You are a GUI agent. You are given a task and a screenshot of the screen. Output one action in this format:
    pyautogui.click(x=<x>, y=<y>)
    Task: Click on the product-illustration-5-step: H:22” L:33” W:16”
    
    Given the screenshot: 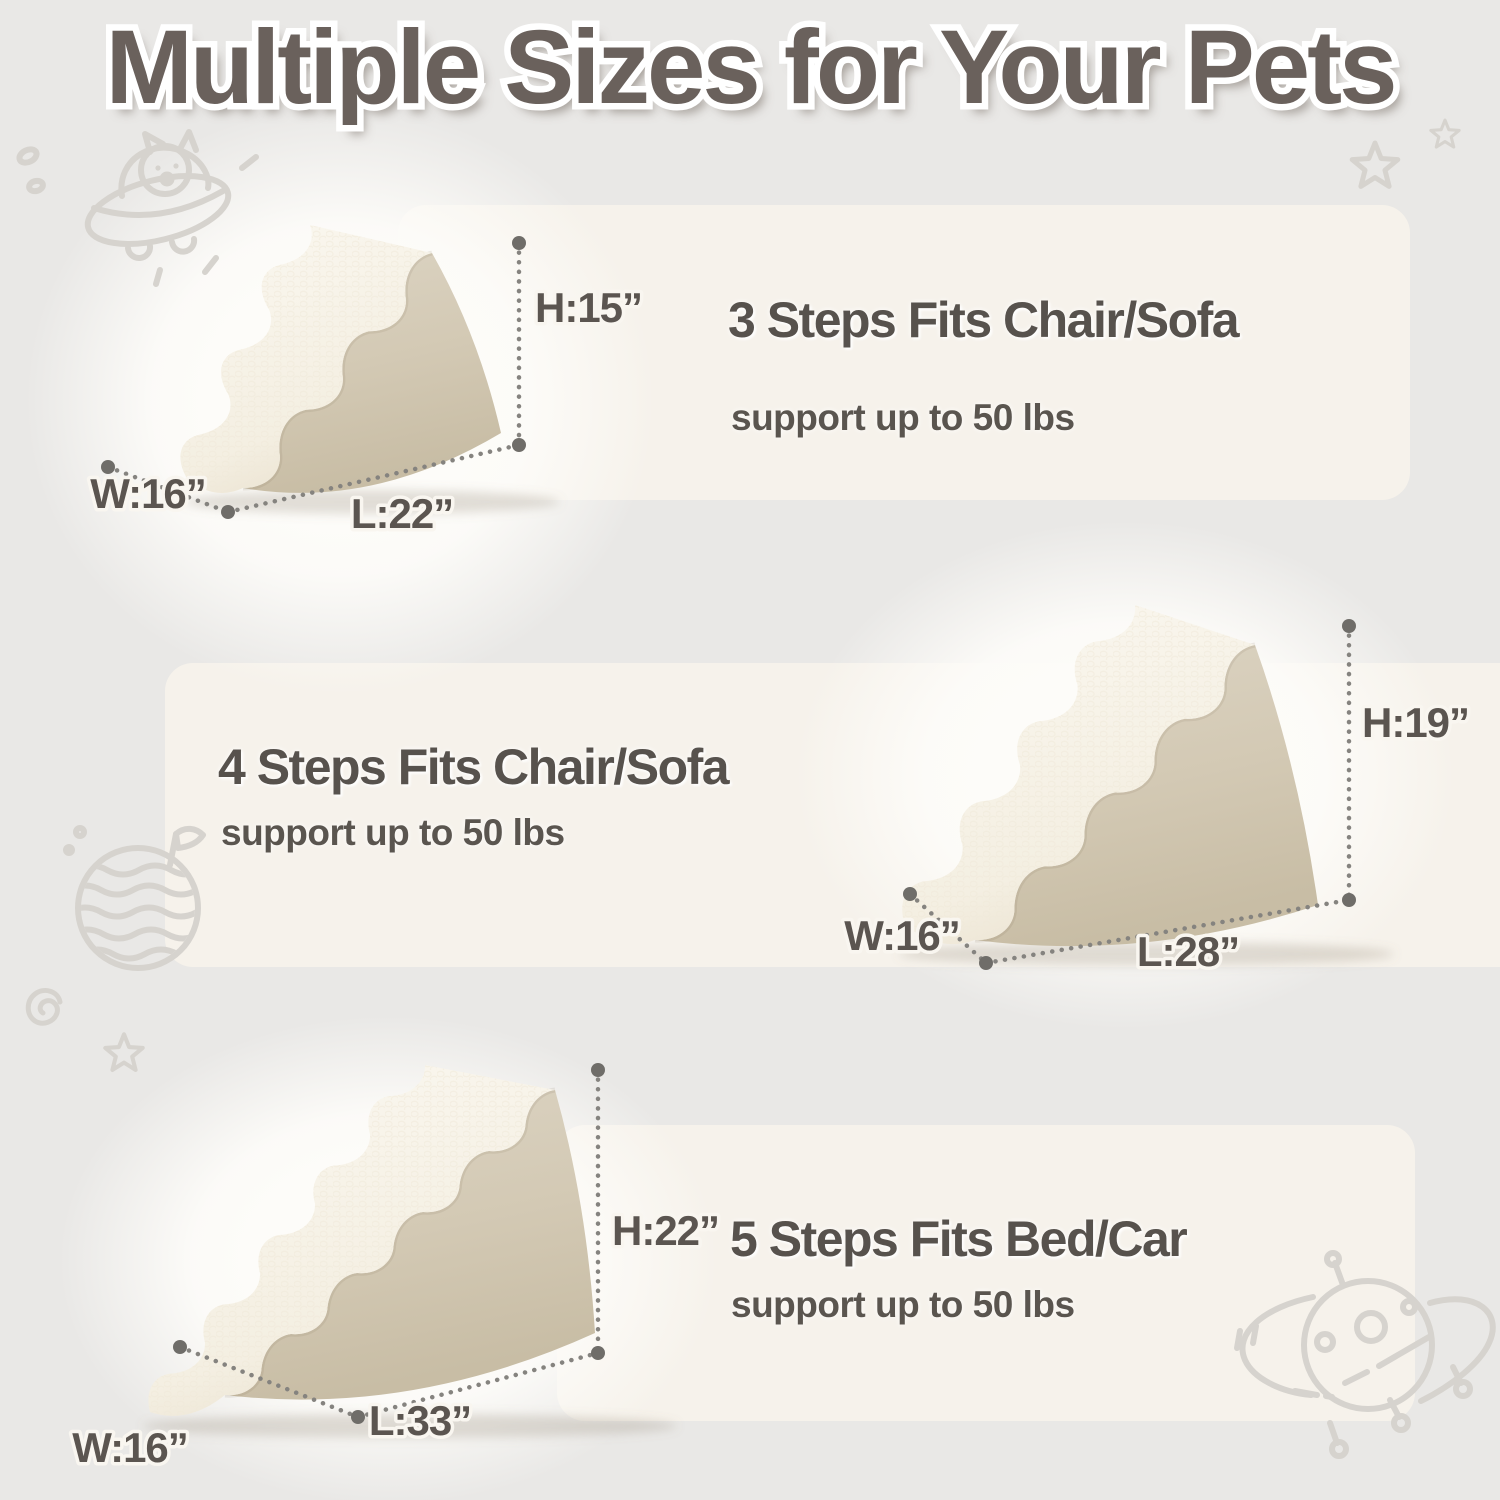 What is the action you would take?
    pyautogui.click(x=400, y=1270)
    